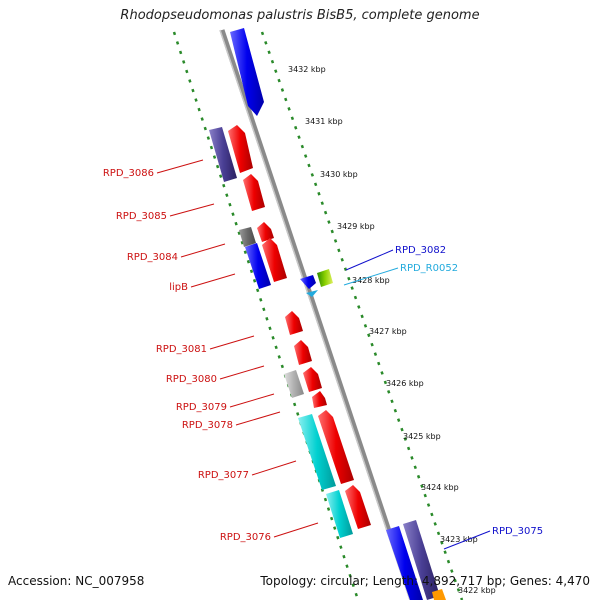 This screenshot has width=600, height=600. Describe the element at coordinates (339, 174) in the screenshot. I see `kbp-tick-label: 3430 kbp` at that location.